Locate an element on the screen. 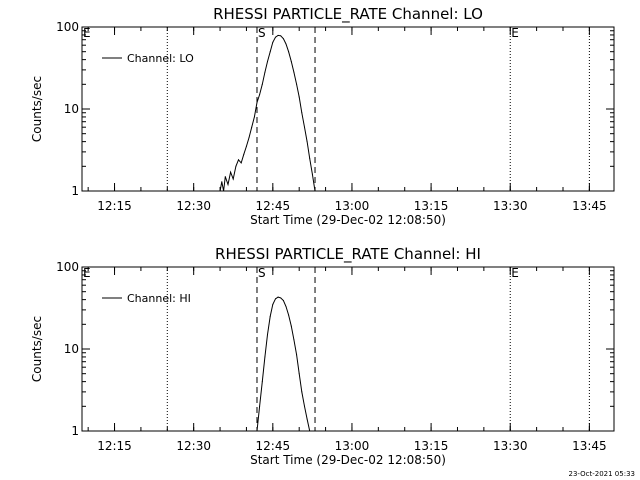 Image resolution: width=640 pixels, height=480 pixels. legend-label: Channel: HI is located at coordinates (159, 298).